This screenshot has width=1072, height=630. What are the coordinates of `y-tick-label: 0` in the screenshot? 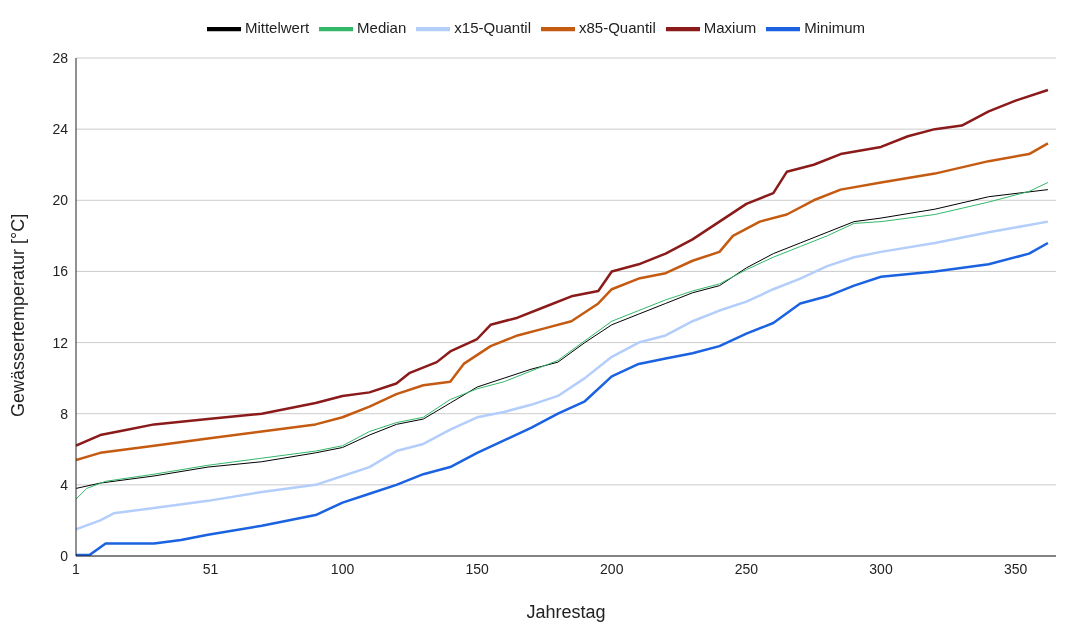 It's located at (64, 555).